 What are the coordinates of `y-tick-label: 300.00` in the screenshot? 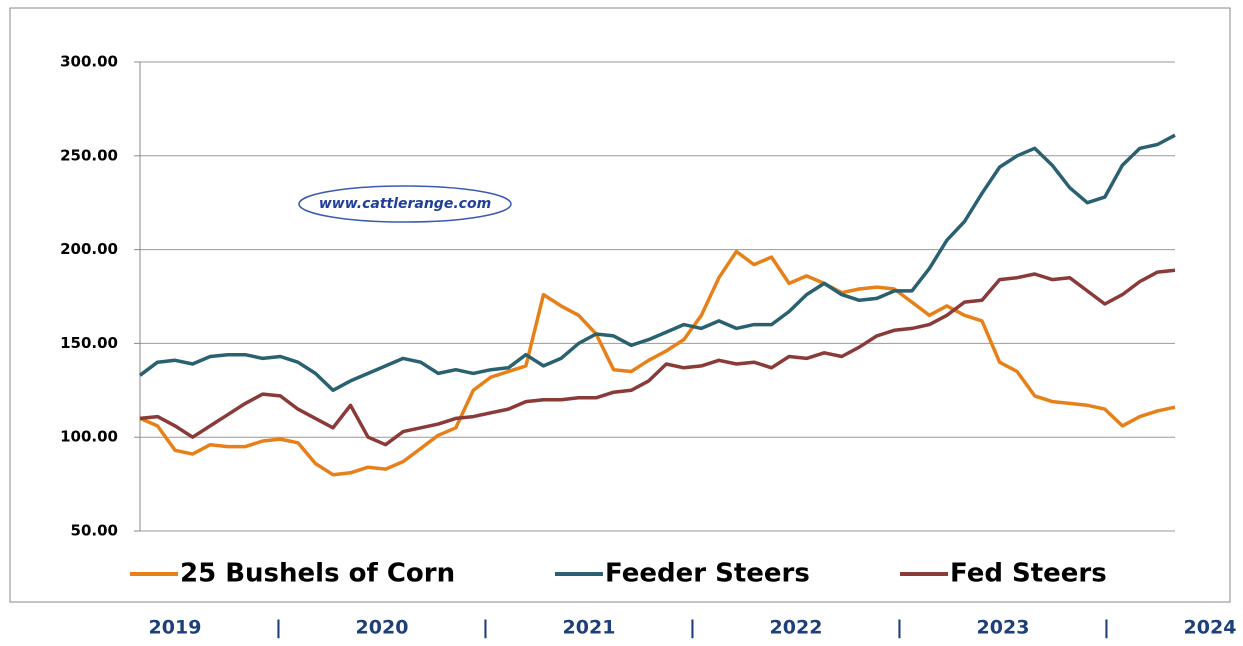 It's located at (89, 62).